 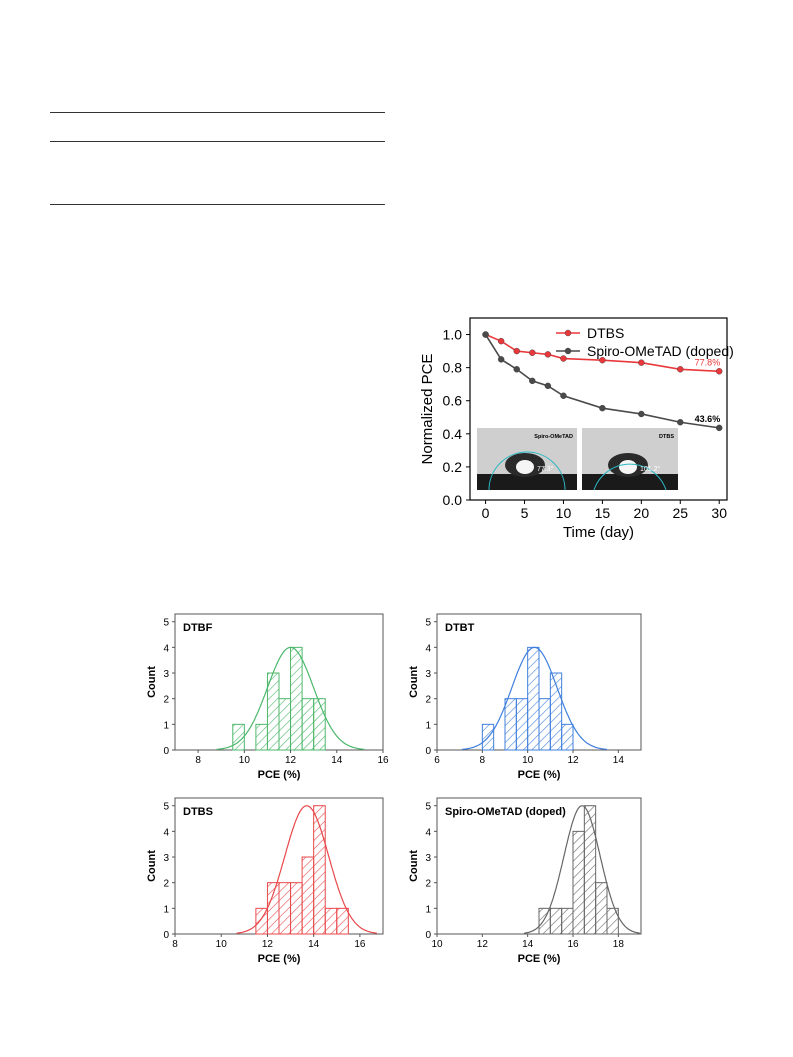 I want to click on stability-plot-frame, so click(x=598, y=409).